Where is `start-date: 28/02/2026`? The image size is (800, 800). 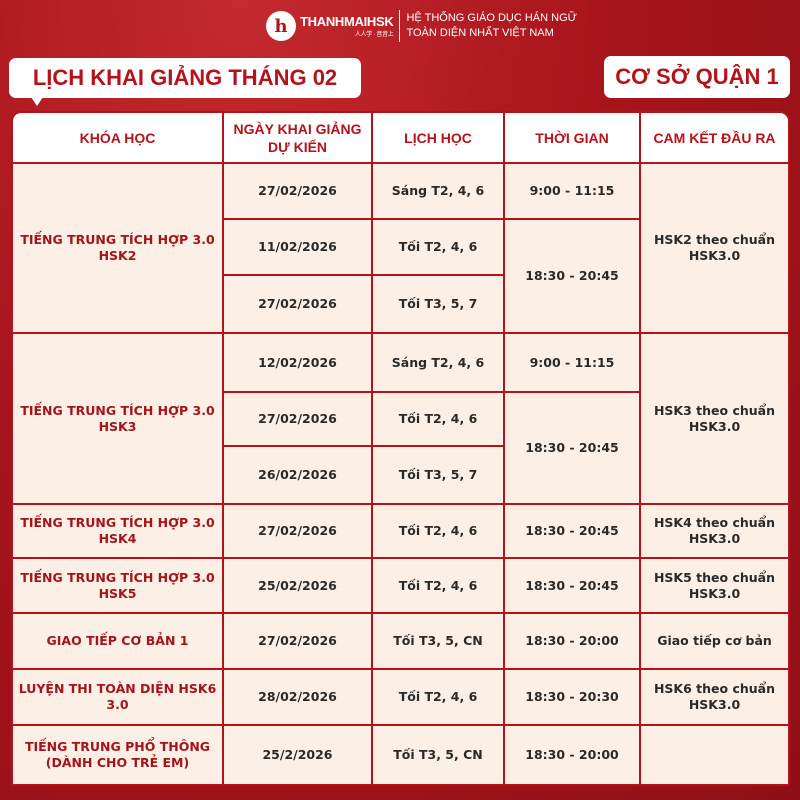 start-date: 28/02/2026 is located at coordinates (297, 697).